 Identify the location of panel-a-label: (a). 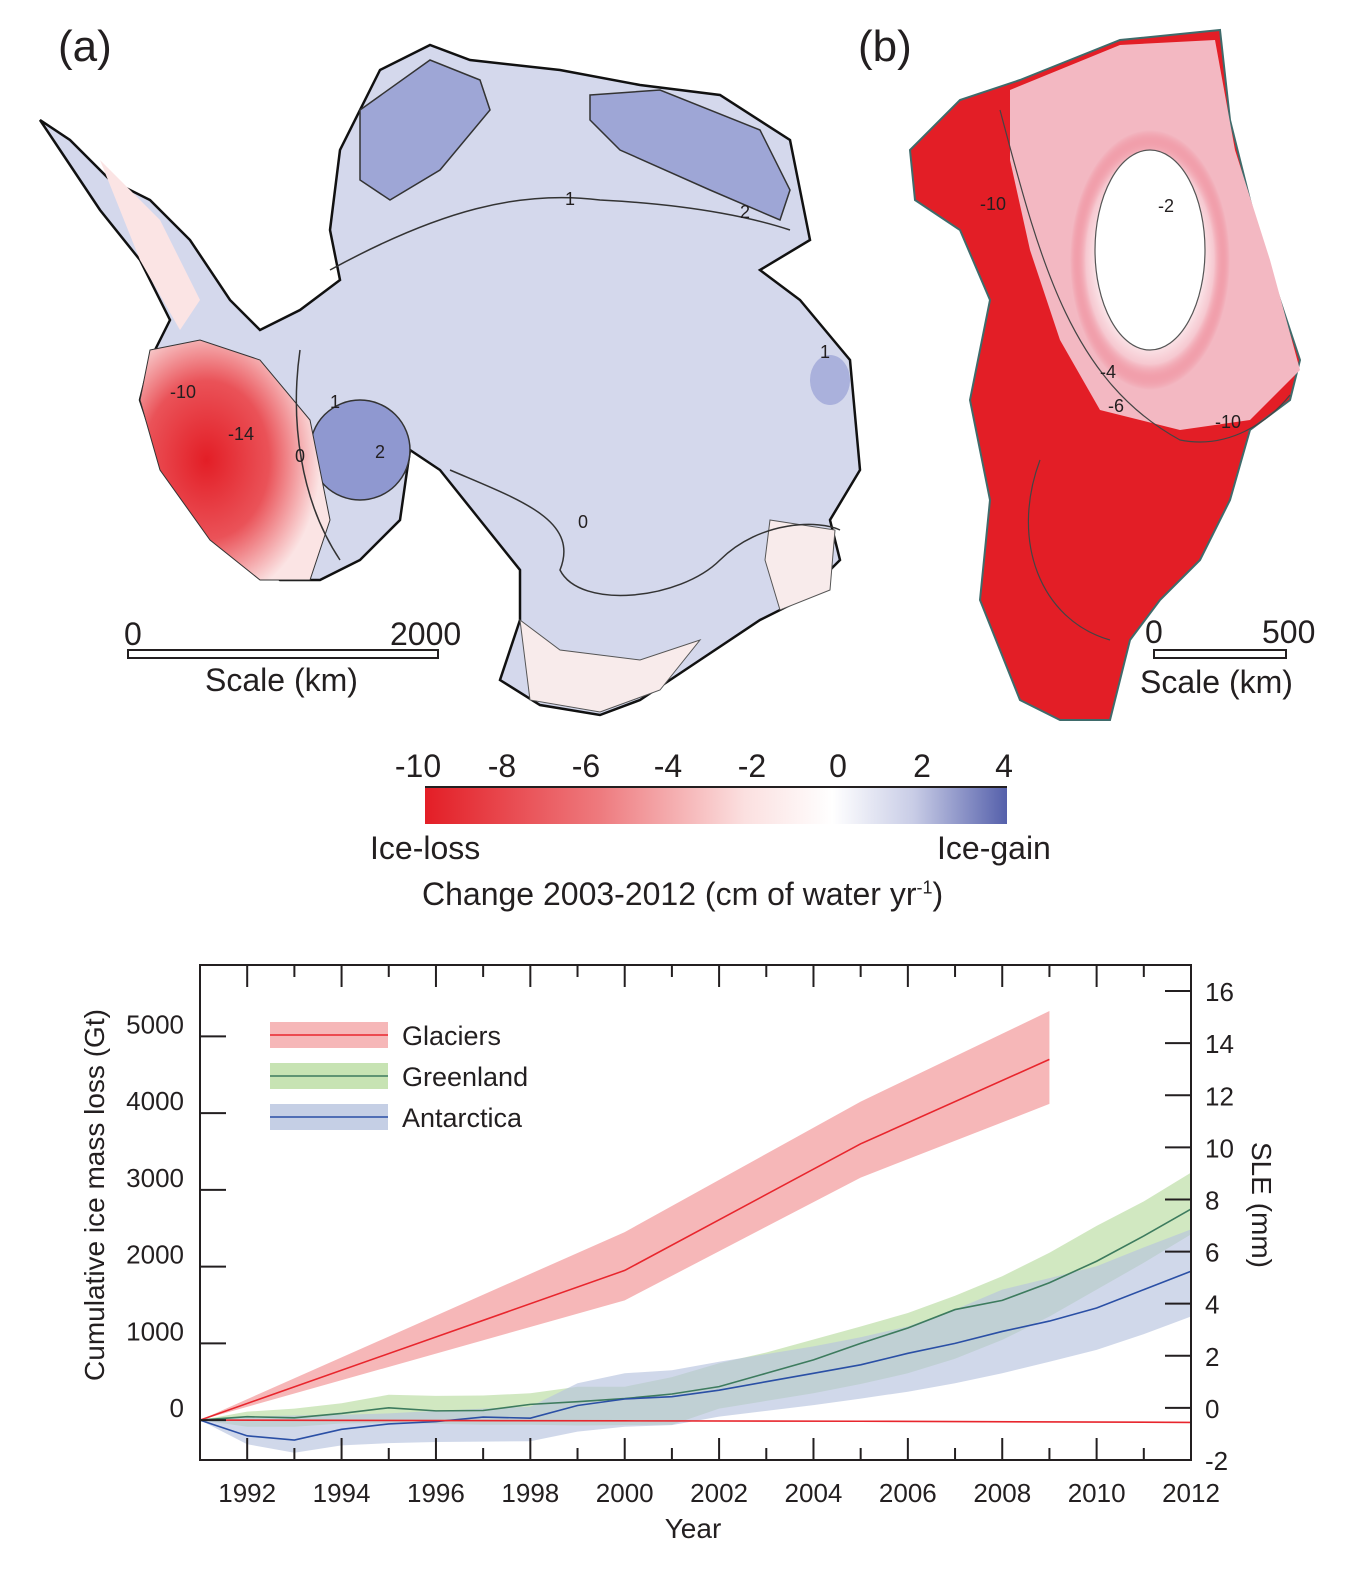
(85, 46).